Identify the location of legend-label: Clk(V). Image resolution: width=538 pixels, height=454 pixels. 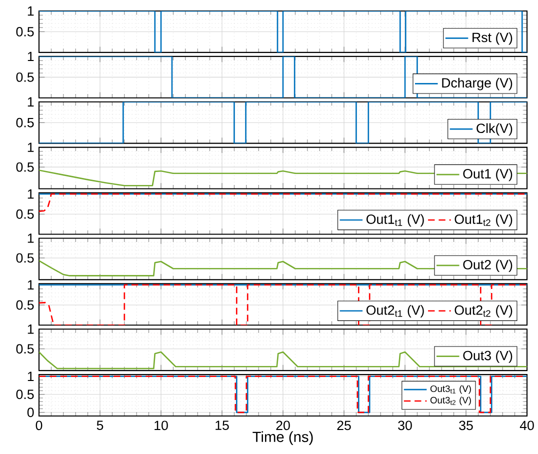
(494, 129).